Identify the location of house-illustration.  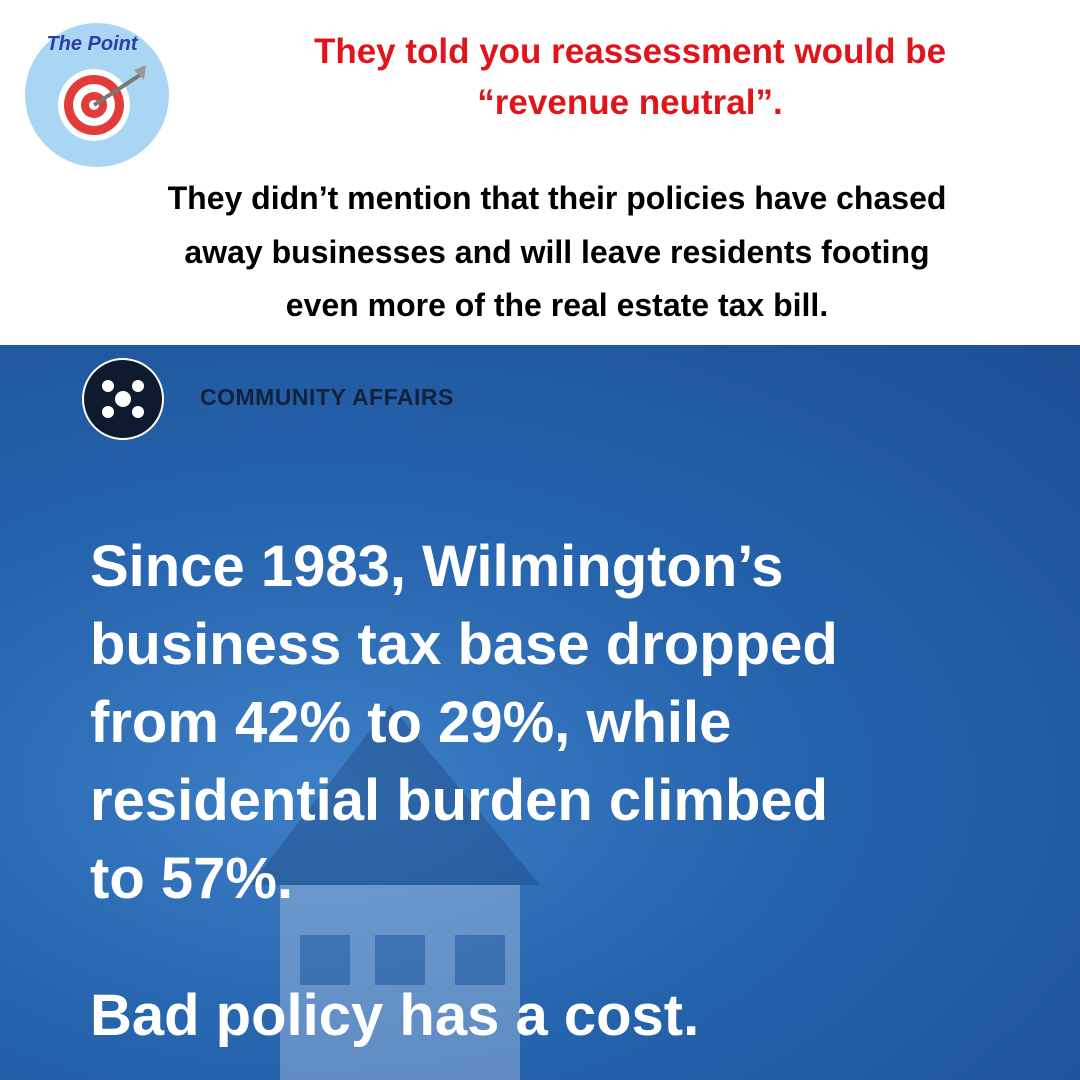
(395, 892).